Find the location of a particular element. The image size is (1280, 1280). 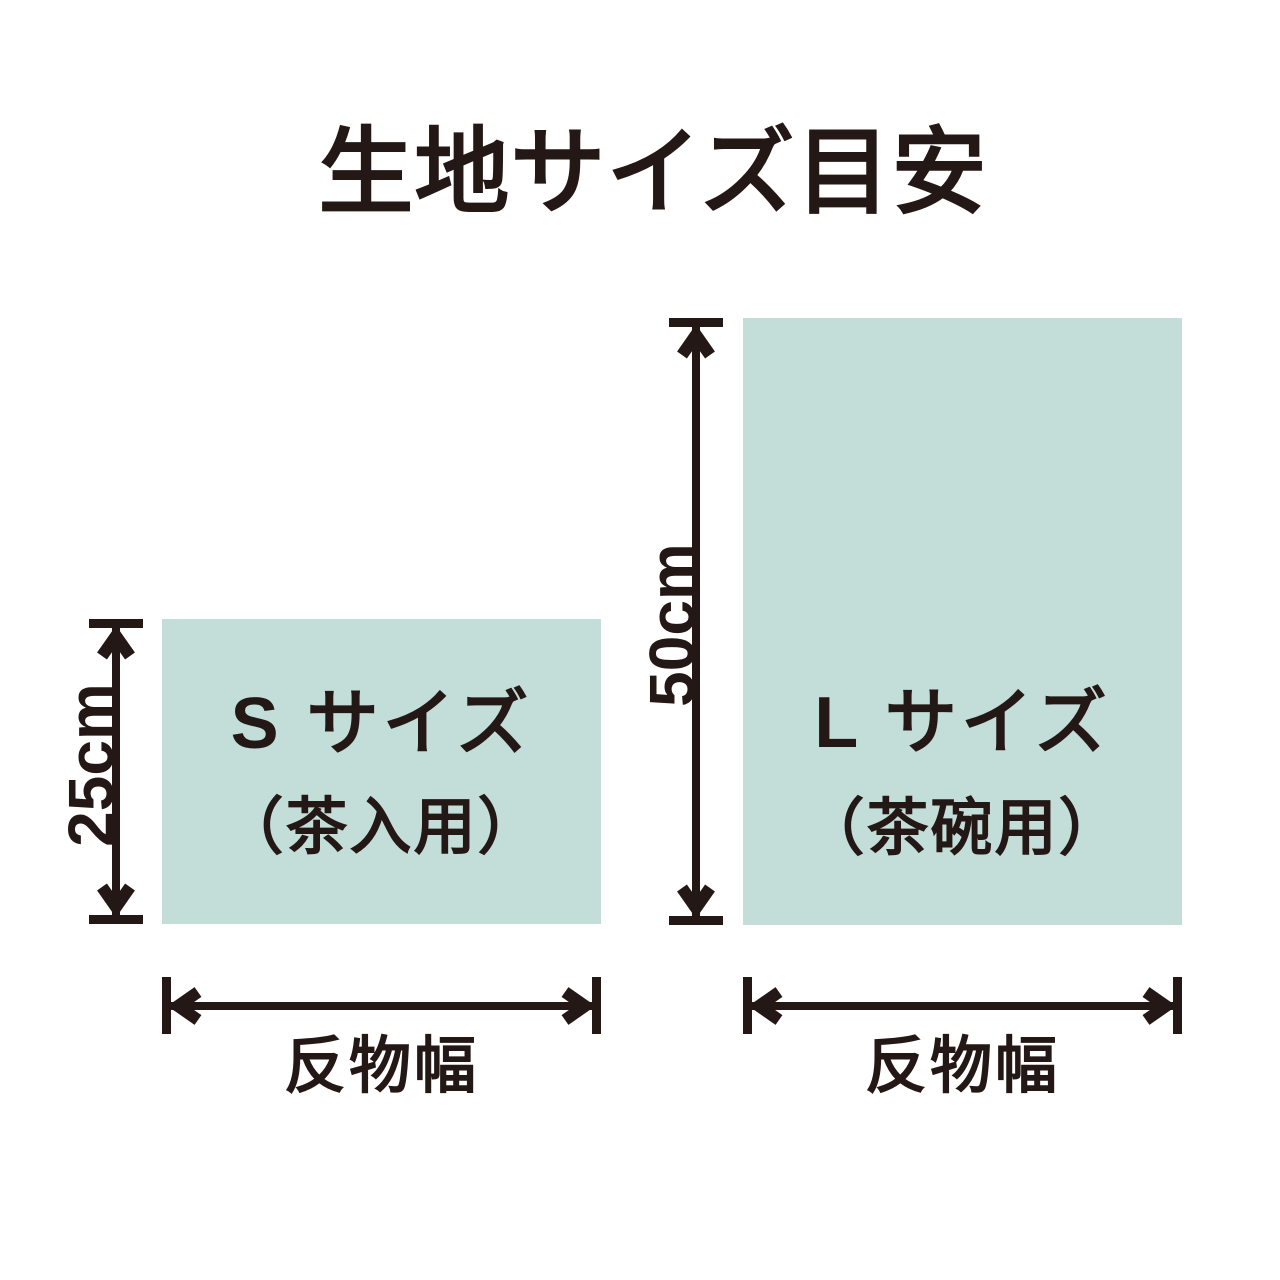

page-title: 生地サイズ目安 is located at coordinates (653, 173).